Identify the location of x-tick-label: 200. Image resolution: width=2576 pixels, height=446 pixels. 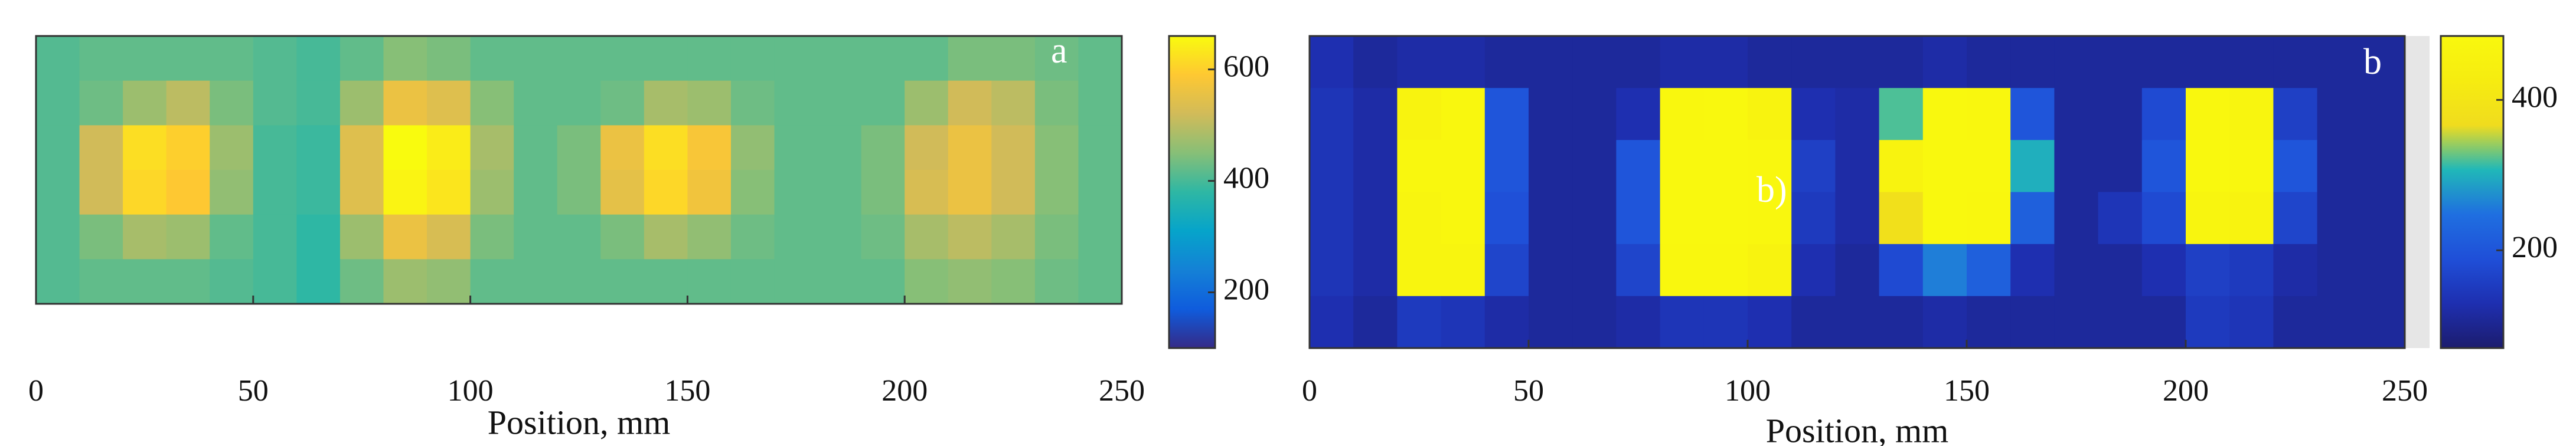
(904, 391).